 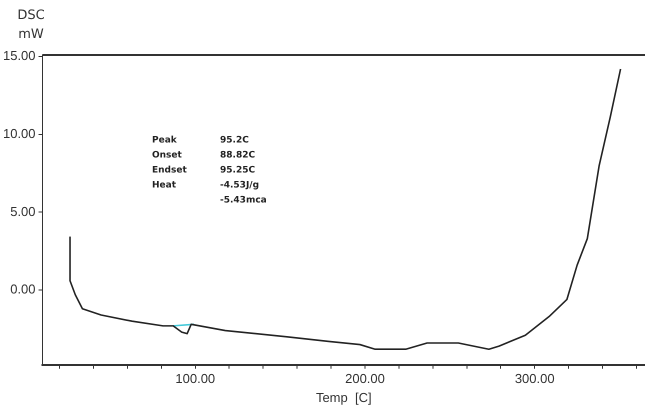 I want to click on x-tick-label: 200.00, so click(x=365, y=378).